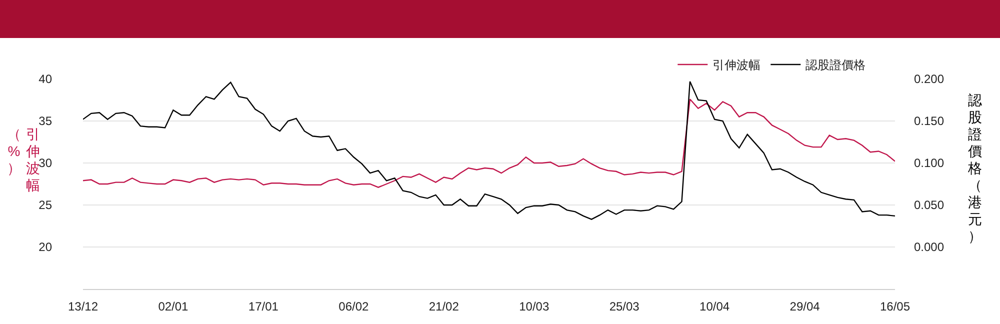 This screenshot has height=324, width=1000. I want to click on y2-tick-label: 0.200, so click(929, 79).